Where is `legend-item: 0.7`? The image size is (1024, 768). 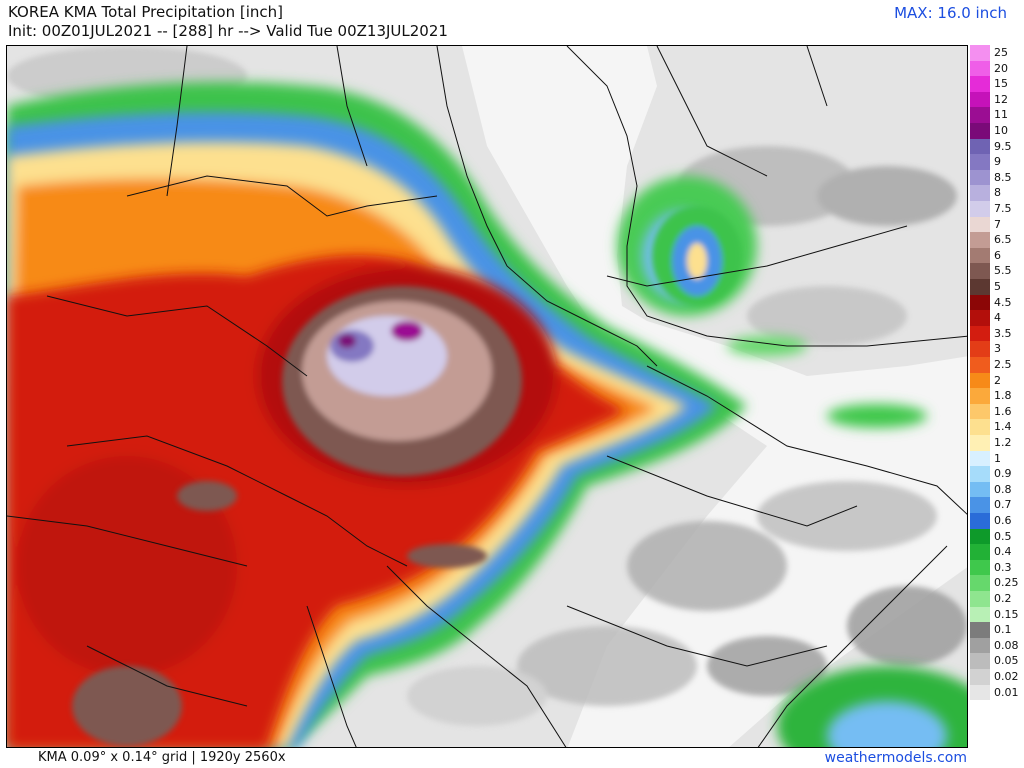 legend-item: 0.7 is located at coordinates (997, 505).